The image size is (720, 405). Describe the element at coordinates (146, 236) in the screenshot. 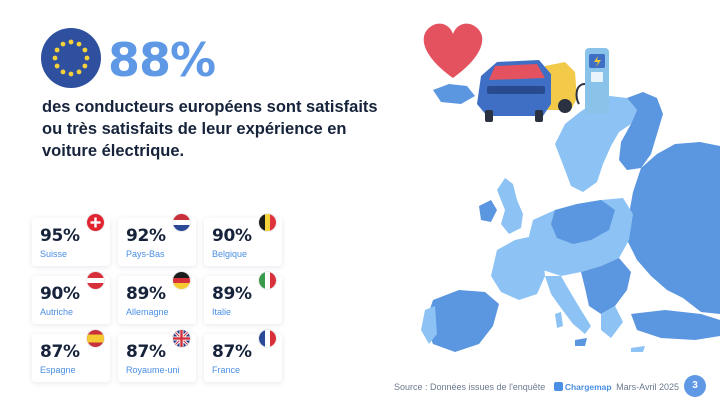

I see `stat-percent: 92%` at that location.